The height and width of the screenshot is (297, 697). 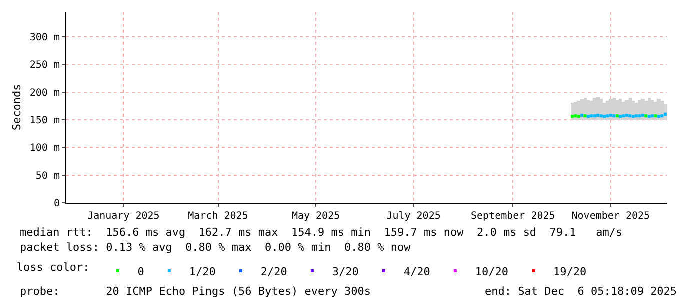 What do you see at coordinates (492, 271) in the screenshot?
I see `legend-label: 10/20` at bounding box center [492, 271].